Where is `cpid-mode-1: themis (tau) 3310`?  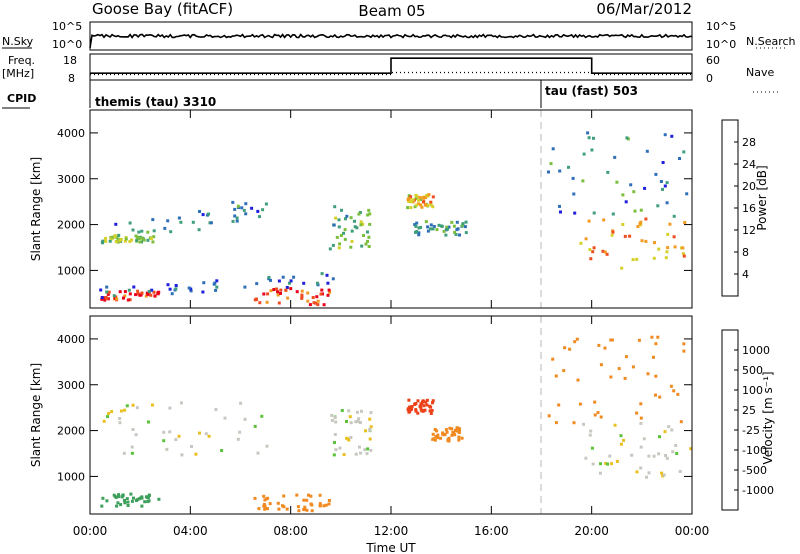
cpid-mode-1: themis (tau) 3310 is located at coordinates (155, 102).